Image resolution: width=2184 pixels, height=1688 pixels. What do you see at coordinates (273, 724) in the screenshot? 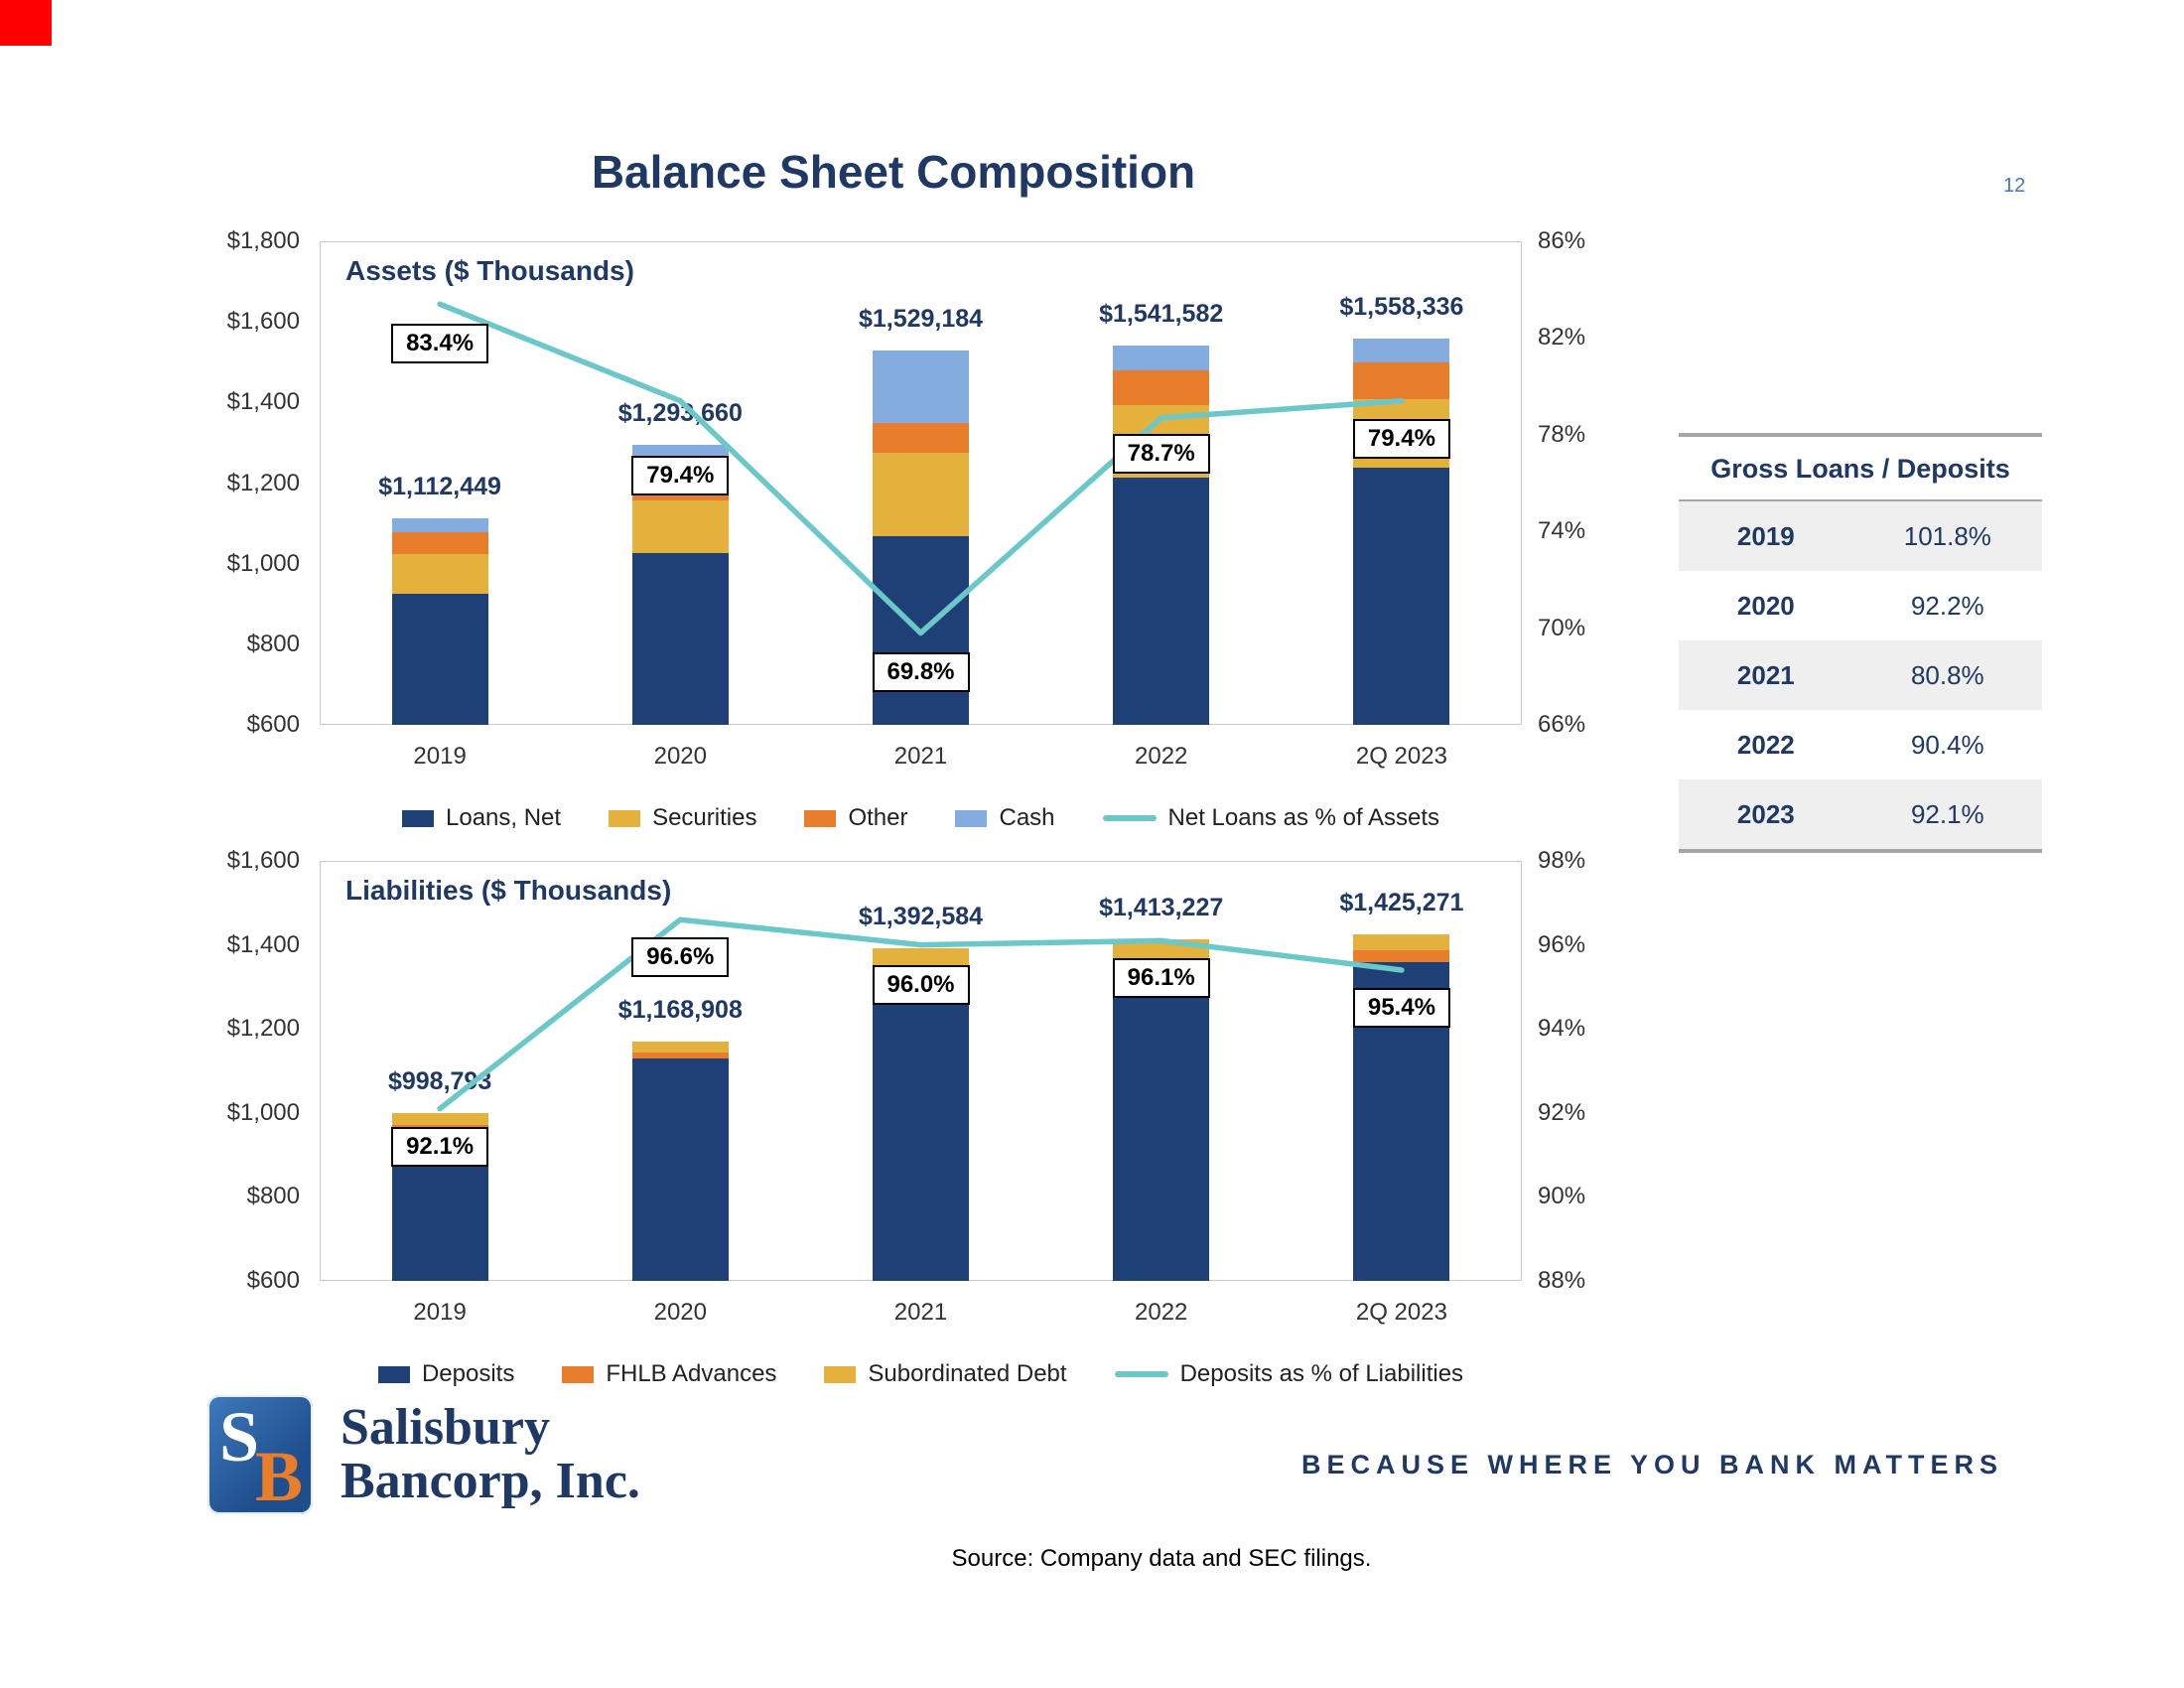
I see `y-axis-tick-label: $600` at bounding box center [273, 724].